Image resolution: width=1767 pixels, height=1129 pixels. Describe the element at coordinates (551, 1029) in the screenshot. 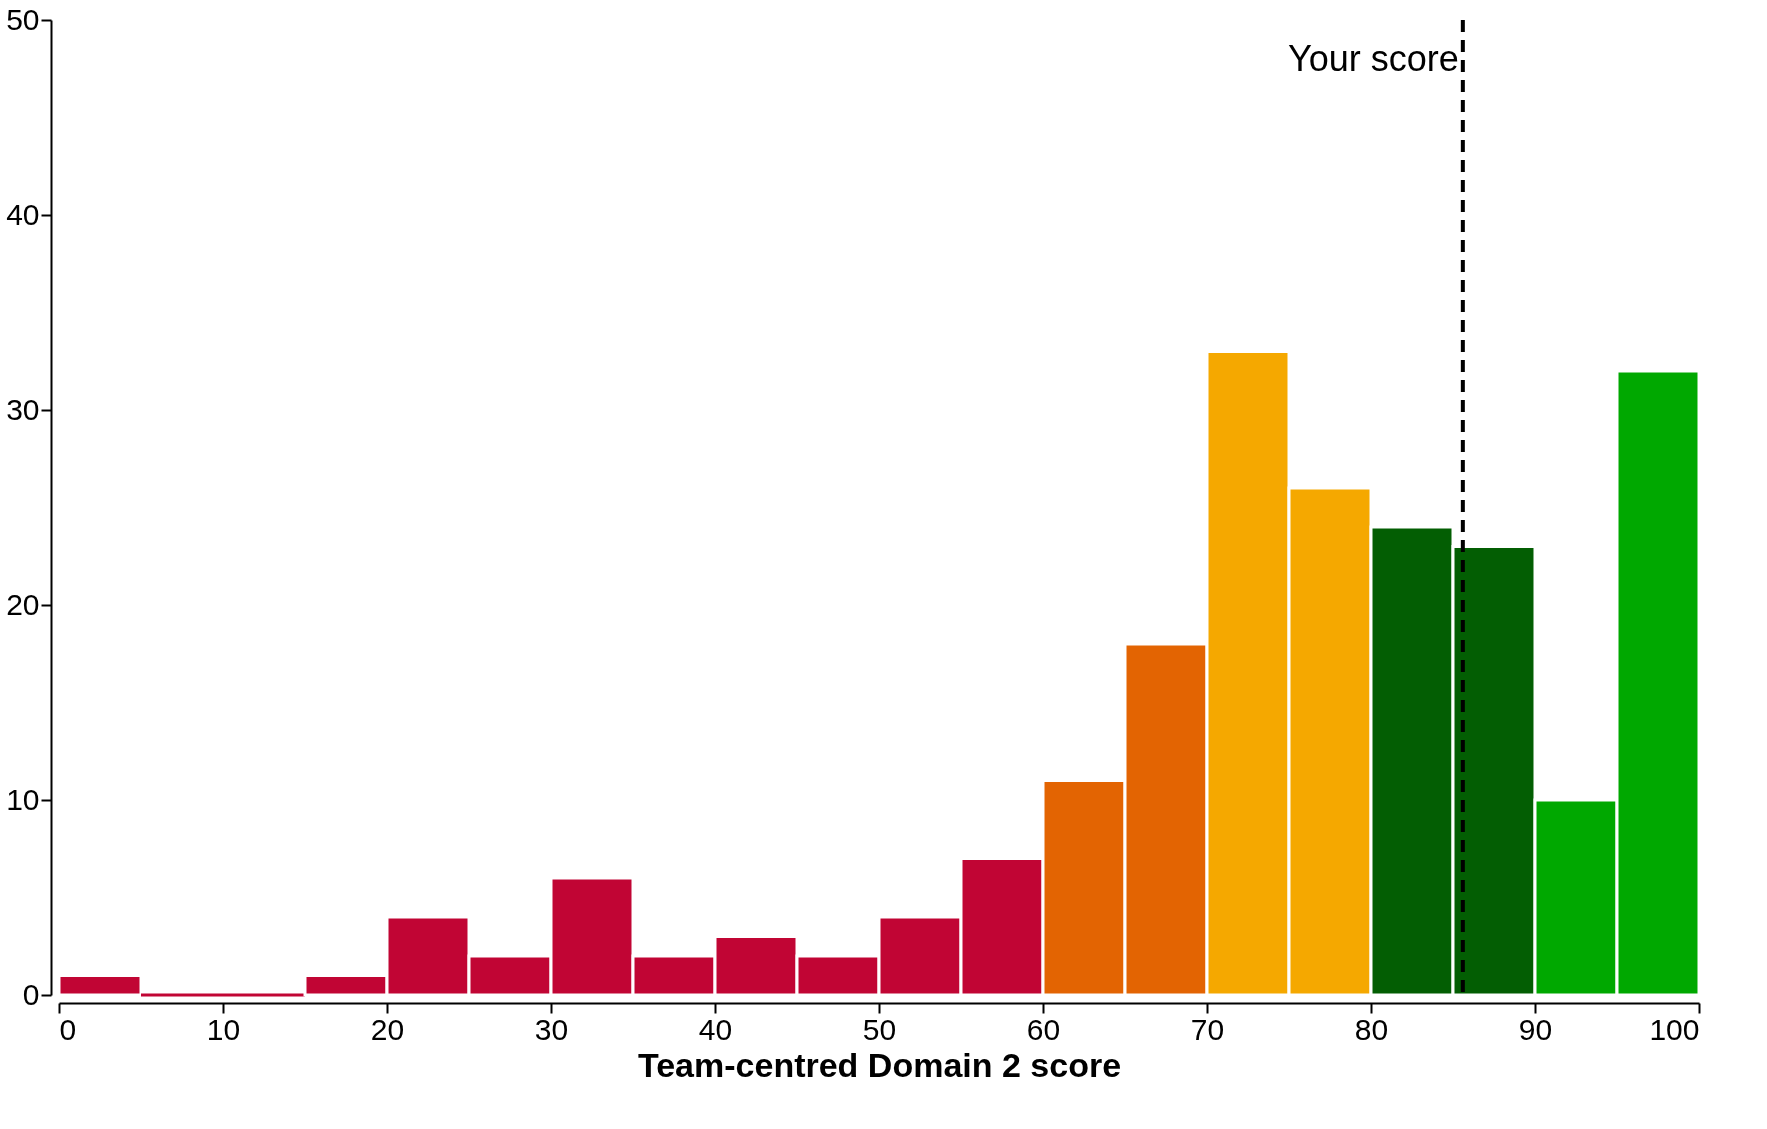

I see `x-tick-label: 30` at that location.